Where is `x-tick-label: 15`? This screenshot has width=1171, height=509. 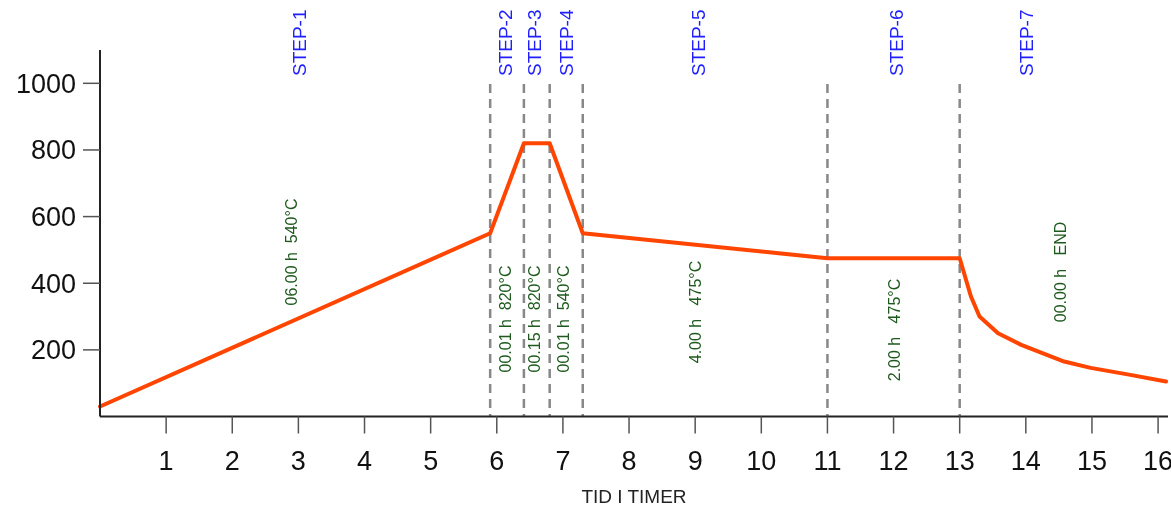 x-tick-label: 15 is located at coordinates (1091, 461).